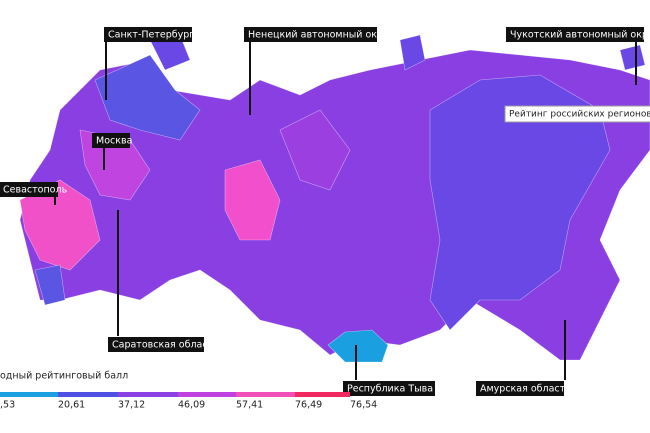 This screenshot has width=650, height=433. I want to click on tooltip, so click(577, 114).